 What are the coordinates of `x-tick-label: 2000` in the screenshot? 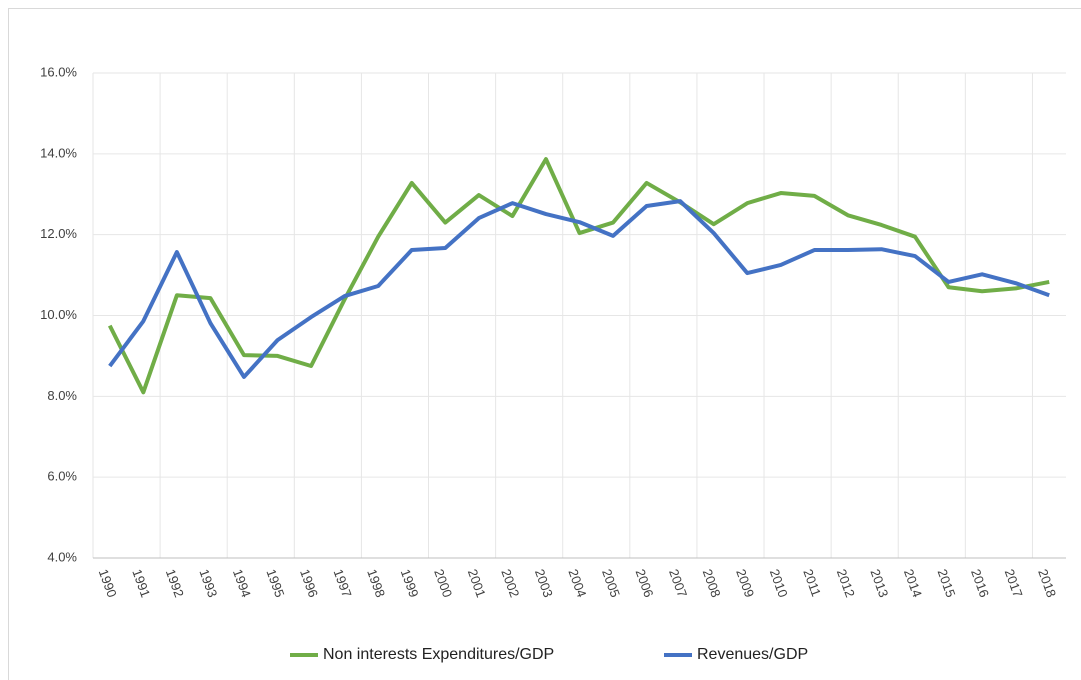 It's located at (443, 583).